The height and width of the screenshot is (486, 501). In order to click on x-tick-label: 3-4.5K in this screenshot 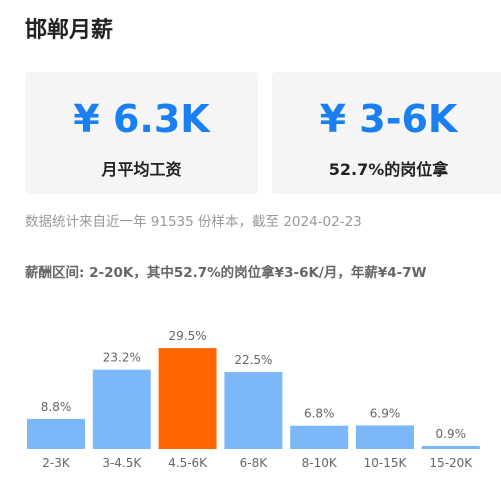, I will do `click(122, 463)`.